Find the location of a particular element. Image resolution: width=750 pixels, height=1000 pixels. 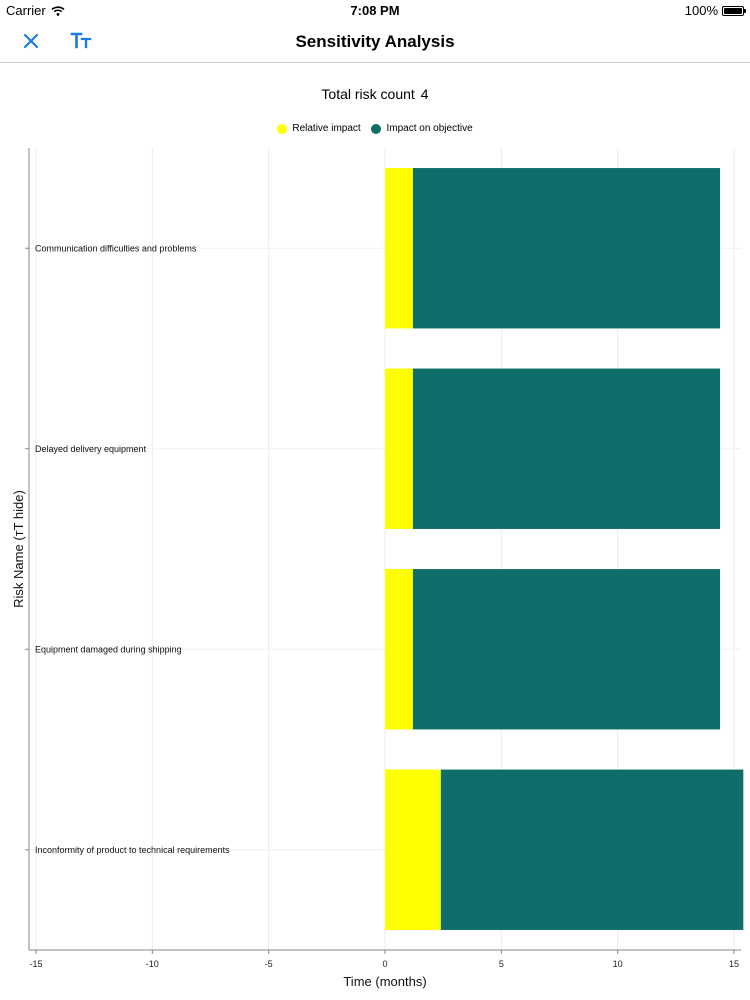

x-tick-label: 0 is located at coordinates (384, 964).